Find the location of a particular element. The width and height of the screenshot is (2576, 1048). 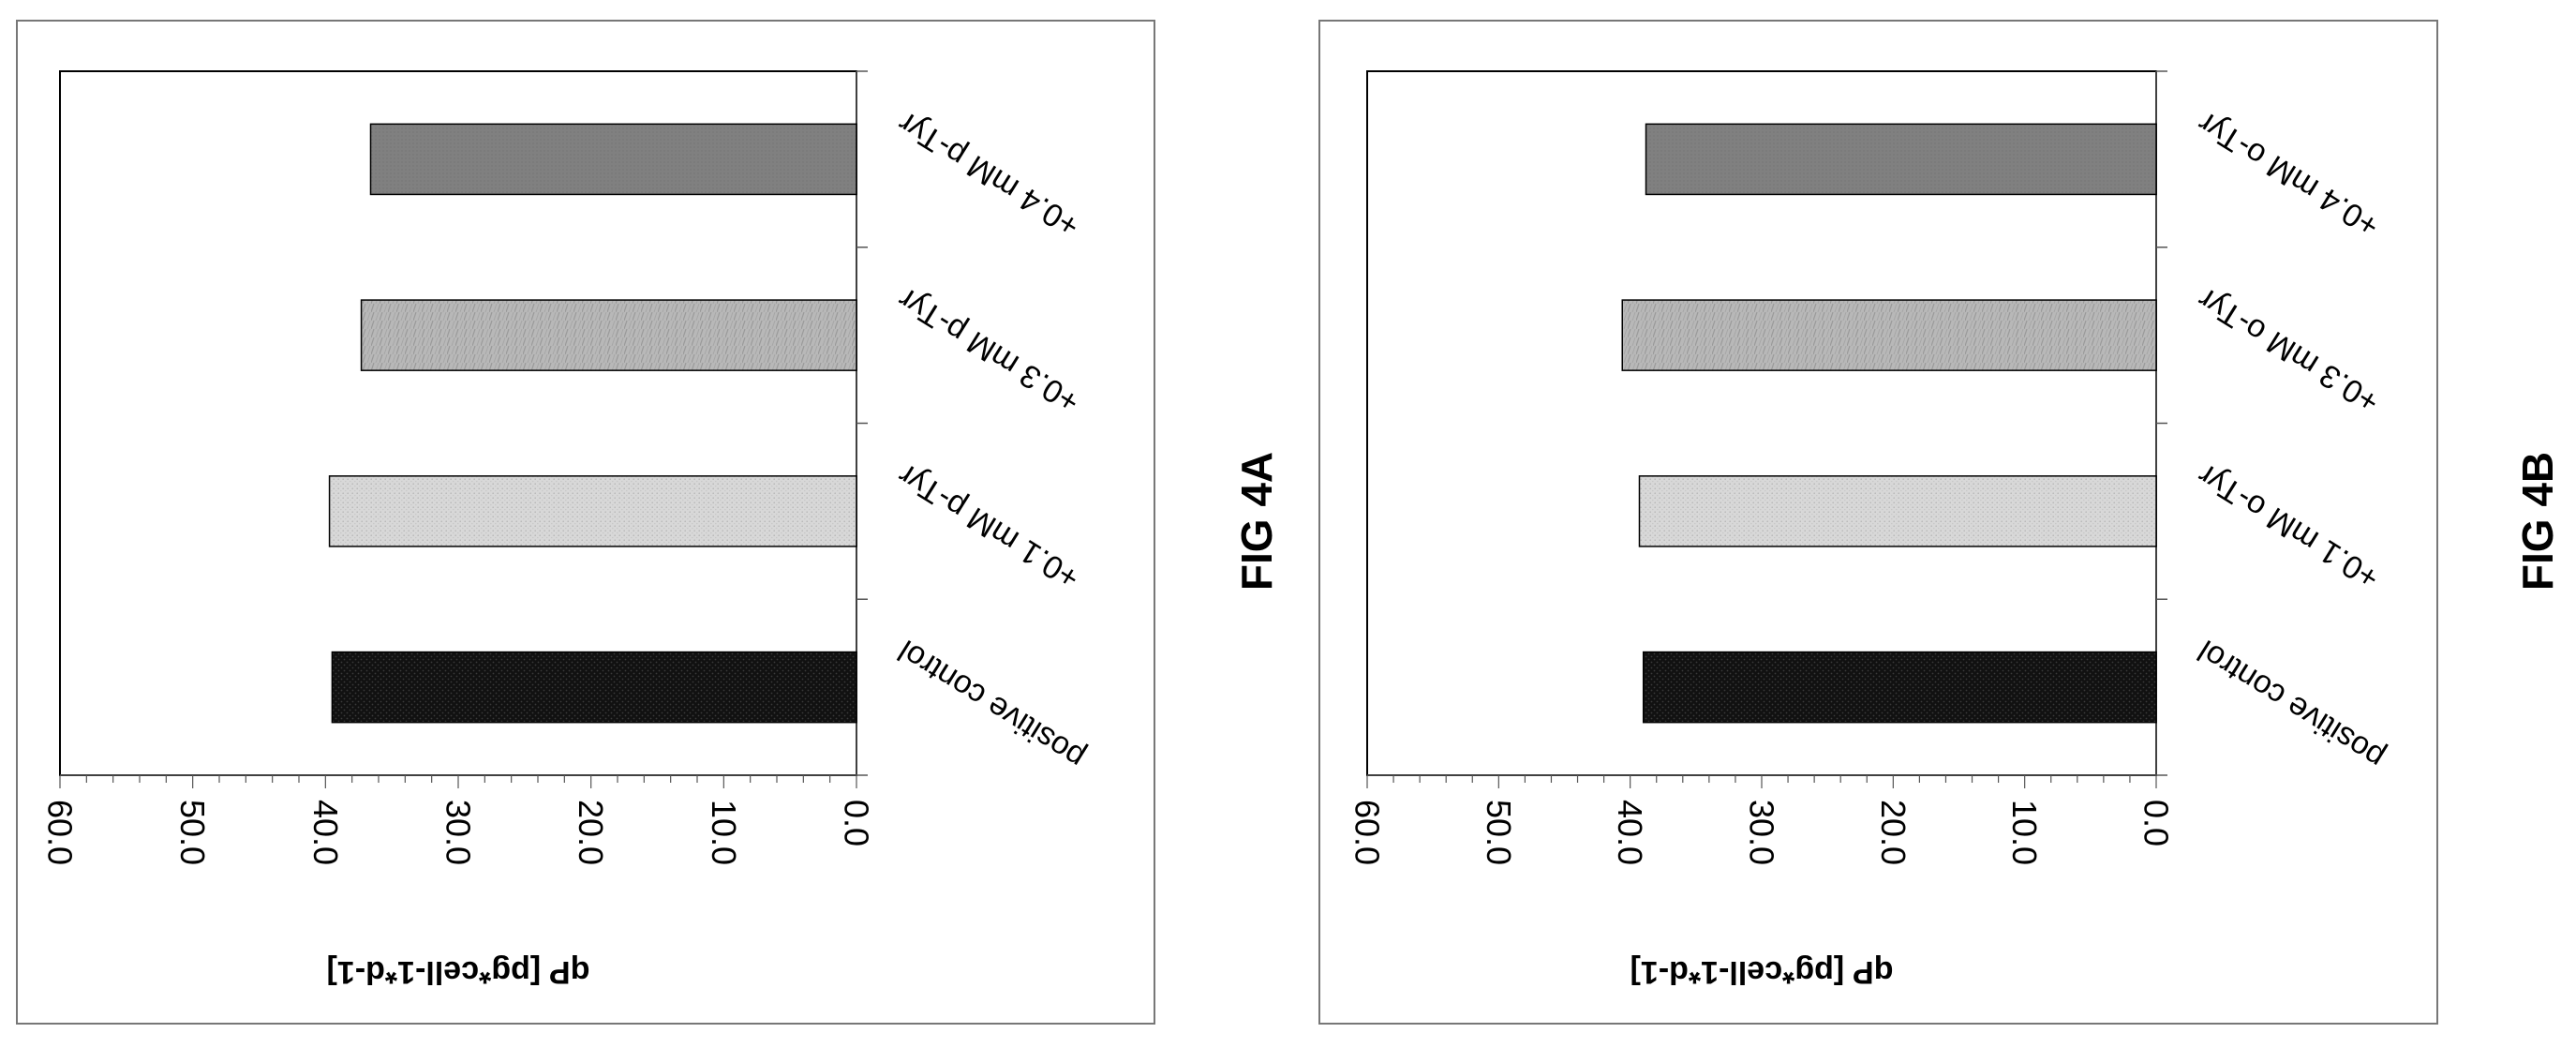

category-tick-label: +0.1 mM p-Tyr is located at coordinates (989, 526).